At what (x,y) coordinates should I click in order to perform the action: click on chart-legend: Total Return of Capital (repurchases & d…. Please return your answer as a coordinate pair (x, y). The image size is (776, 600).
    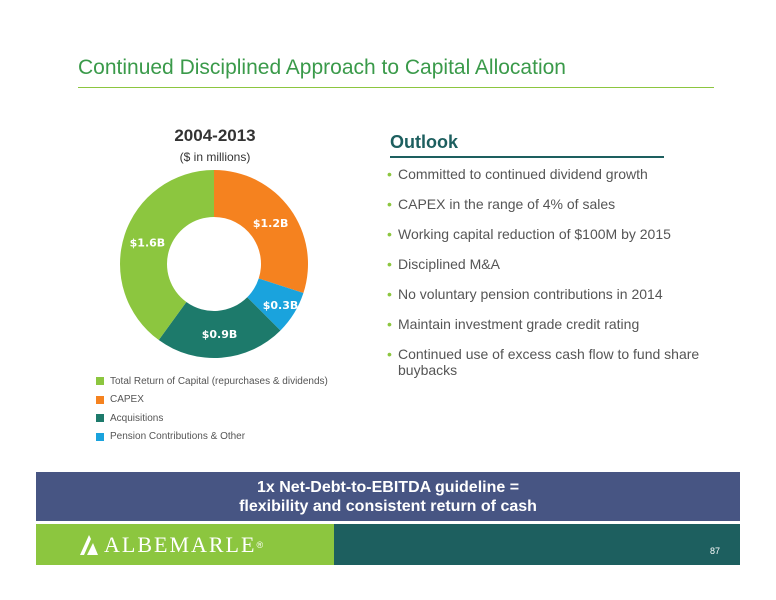
    Looking at the image, I should click on (212, 409).